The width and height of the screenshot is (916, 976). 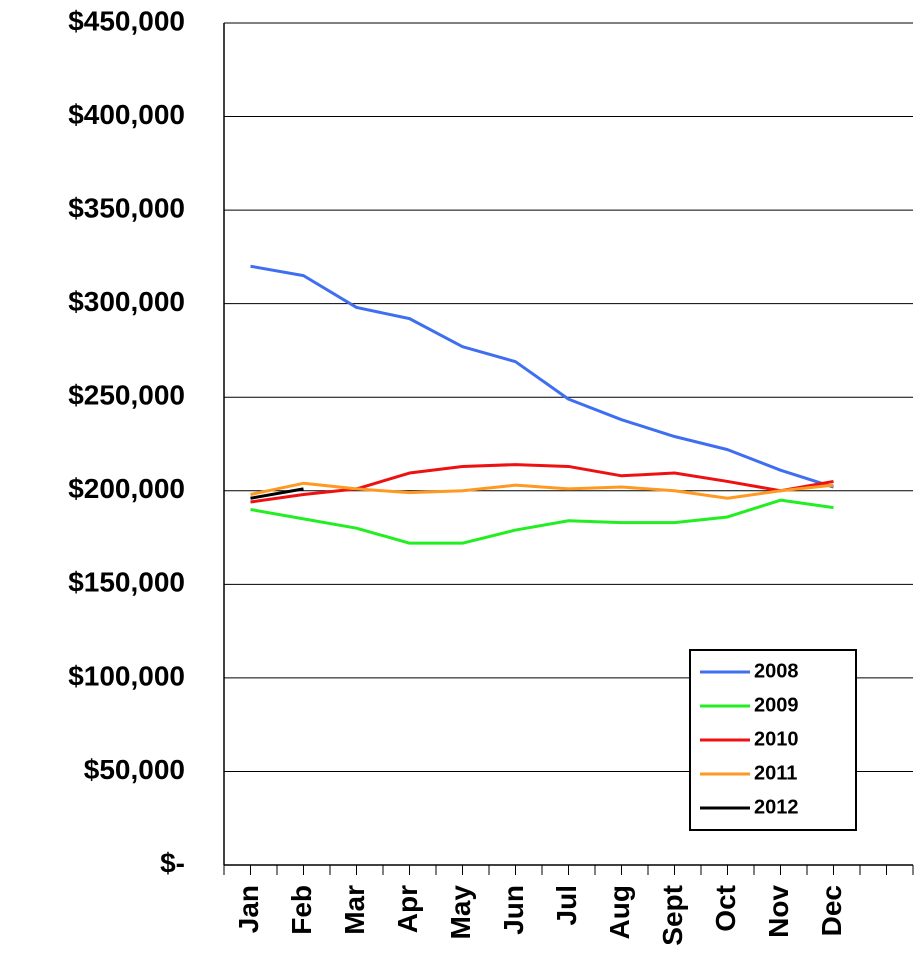 What do you see at coordinates (776, 807) in the screenshot?
I see `legend-label: 2012` at bounding box center [776, 807].